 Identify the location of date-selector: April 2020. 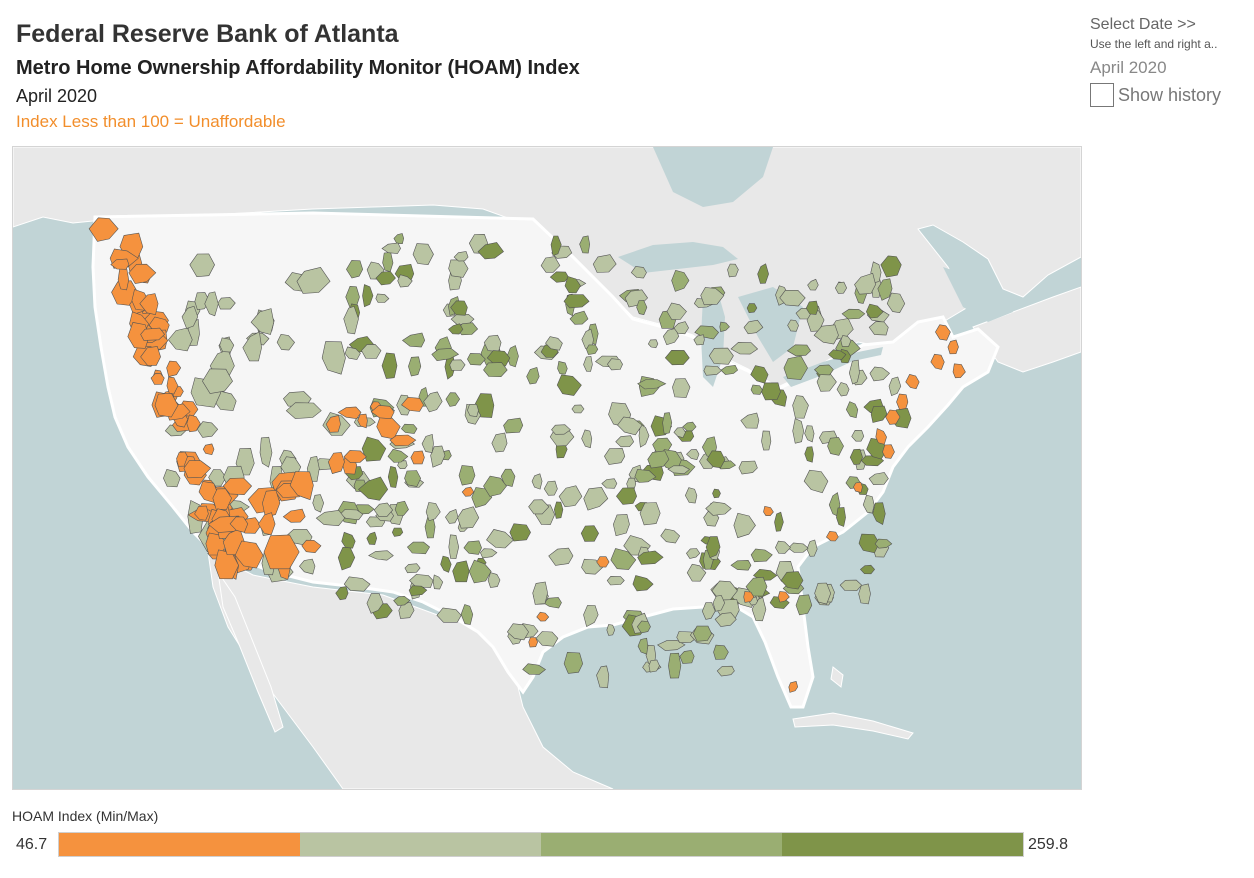
(1128, 67).